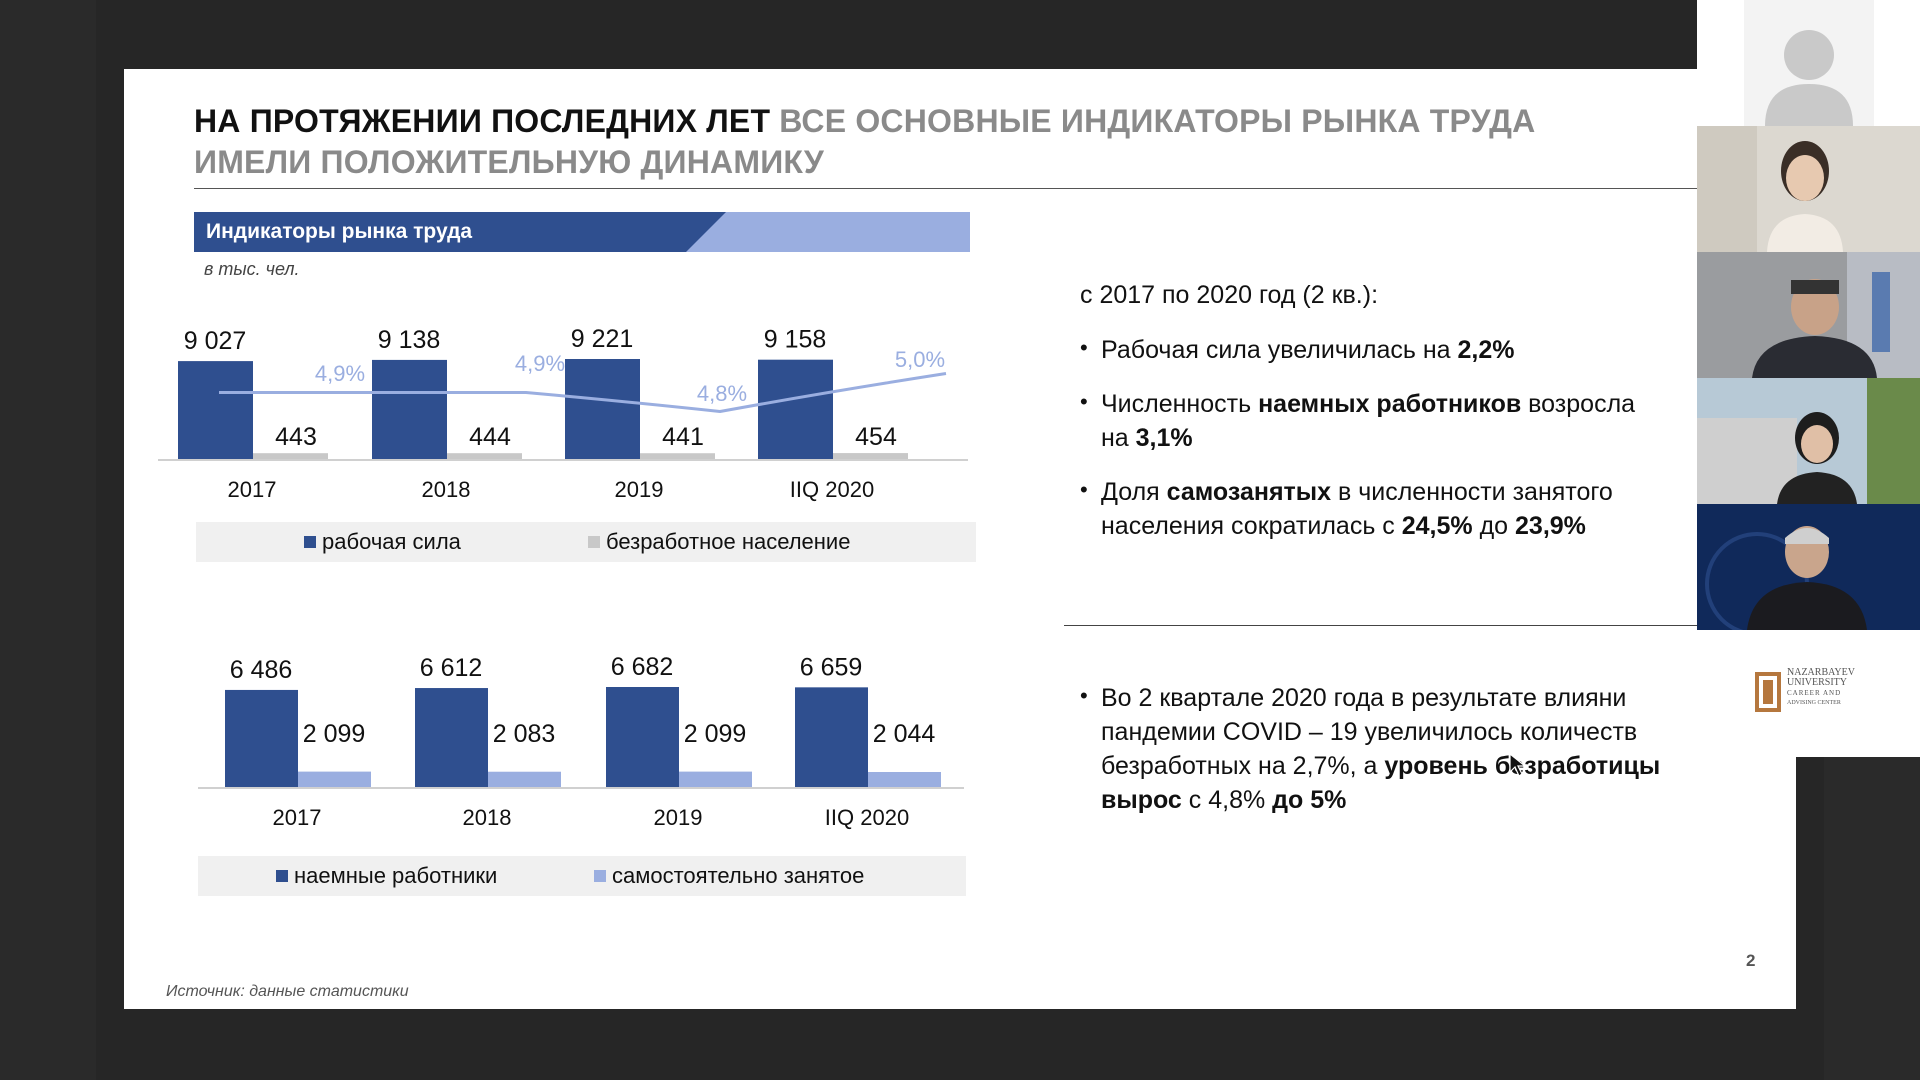  Describe the element at coordinates (409, 340) in the screenshot. I see `bar-label-labor-force: 9 138` at that location.